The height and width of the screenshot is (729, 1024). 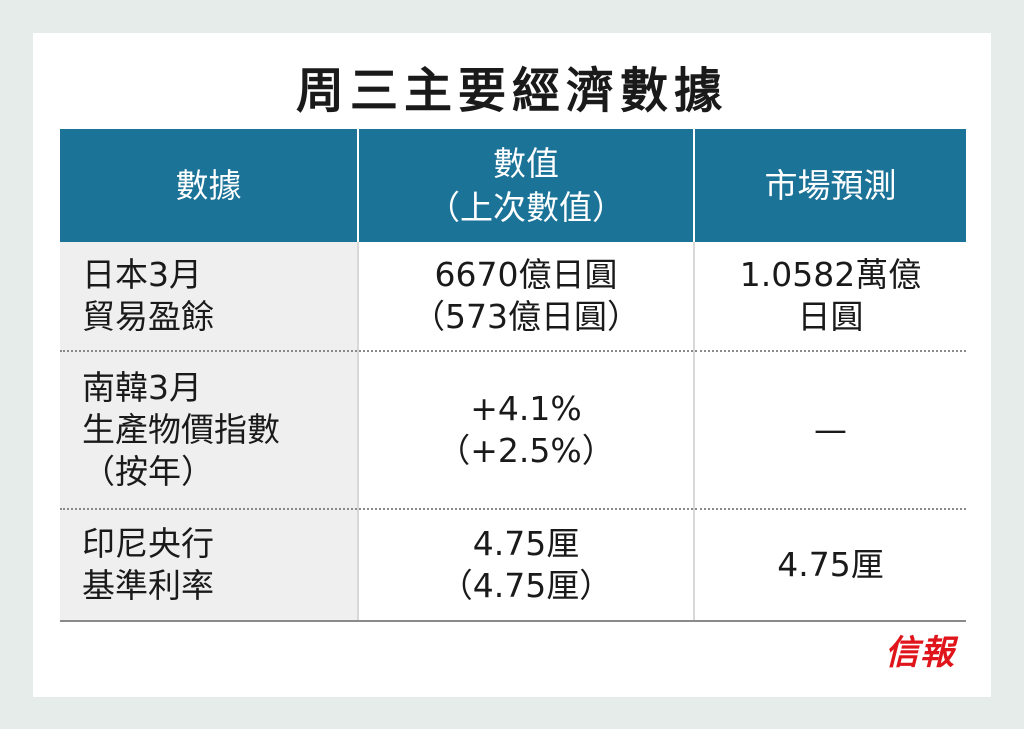 I want to click on row-forecast: 4.75厘, so click(x=829, y=565).